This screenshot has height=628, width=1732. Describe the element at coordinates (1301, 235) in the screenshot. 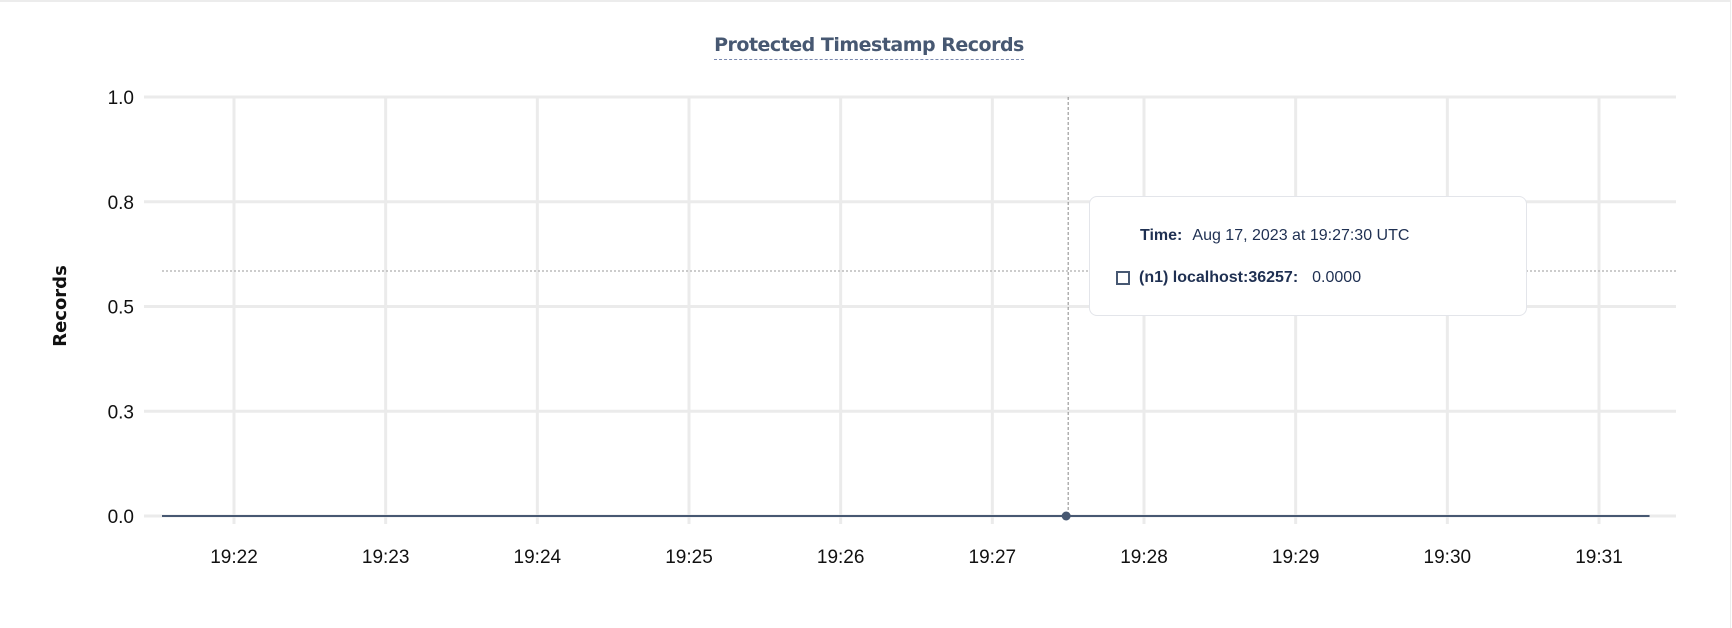

I see `tooltip-time-value: Aug 17, 2023 at 19:27:30 UTC` at that location.